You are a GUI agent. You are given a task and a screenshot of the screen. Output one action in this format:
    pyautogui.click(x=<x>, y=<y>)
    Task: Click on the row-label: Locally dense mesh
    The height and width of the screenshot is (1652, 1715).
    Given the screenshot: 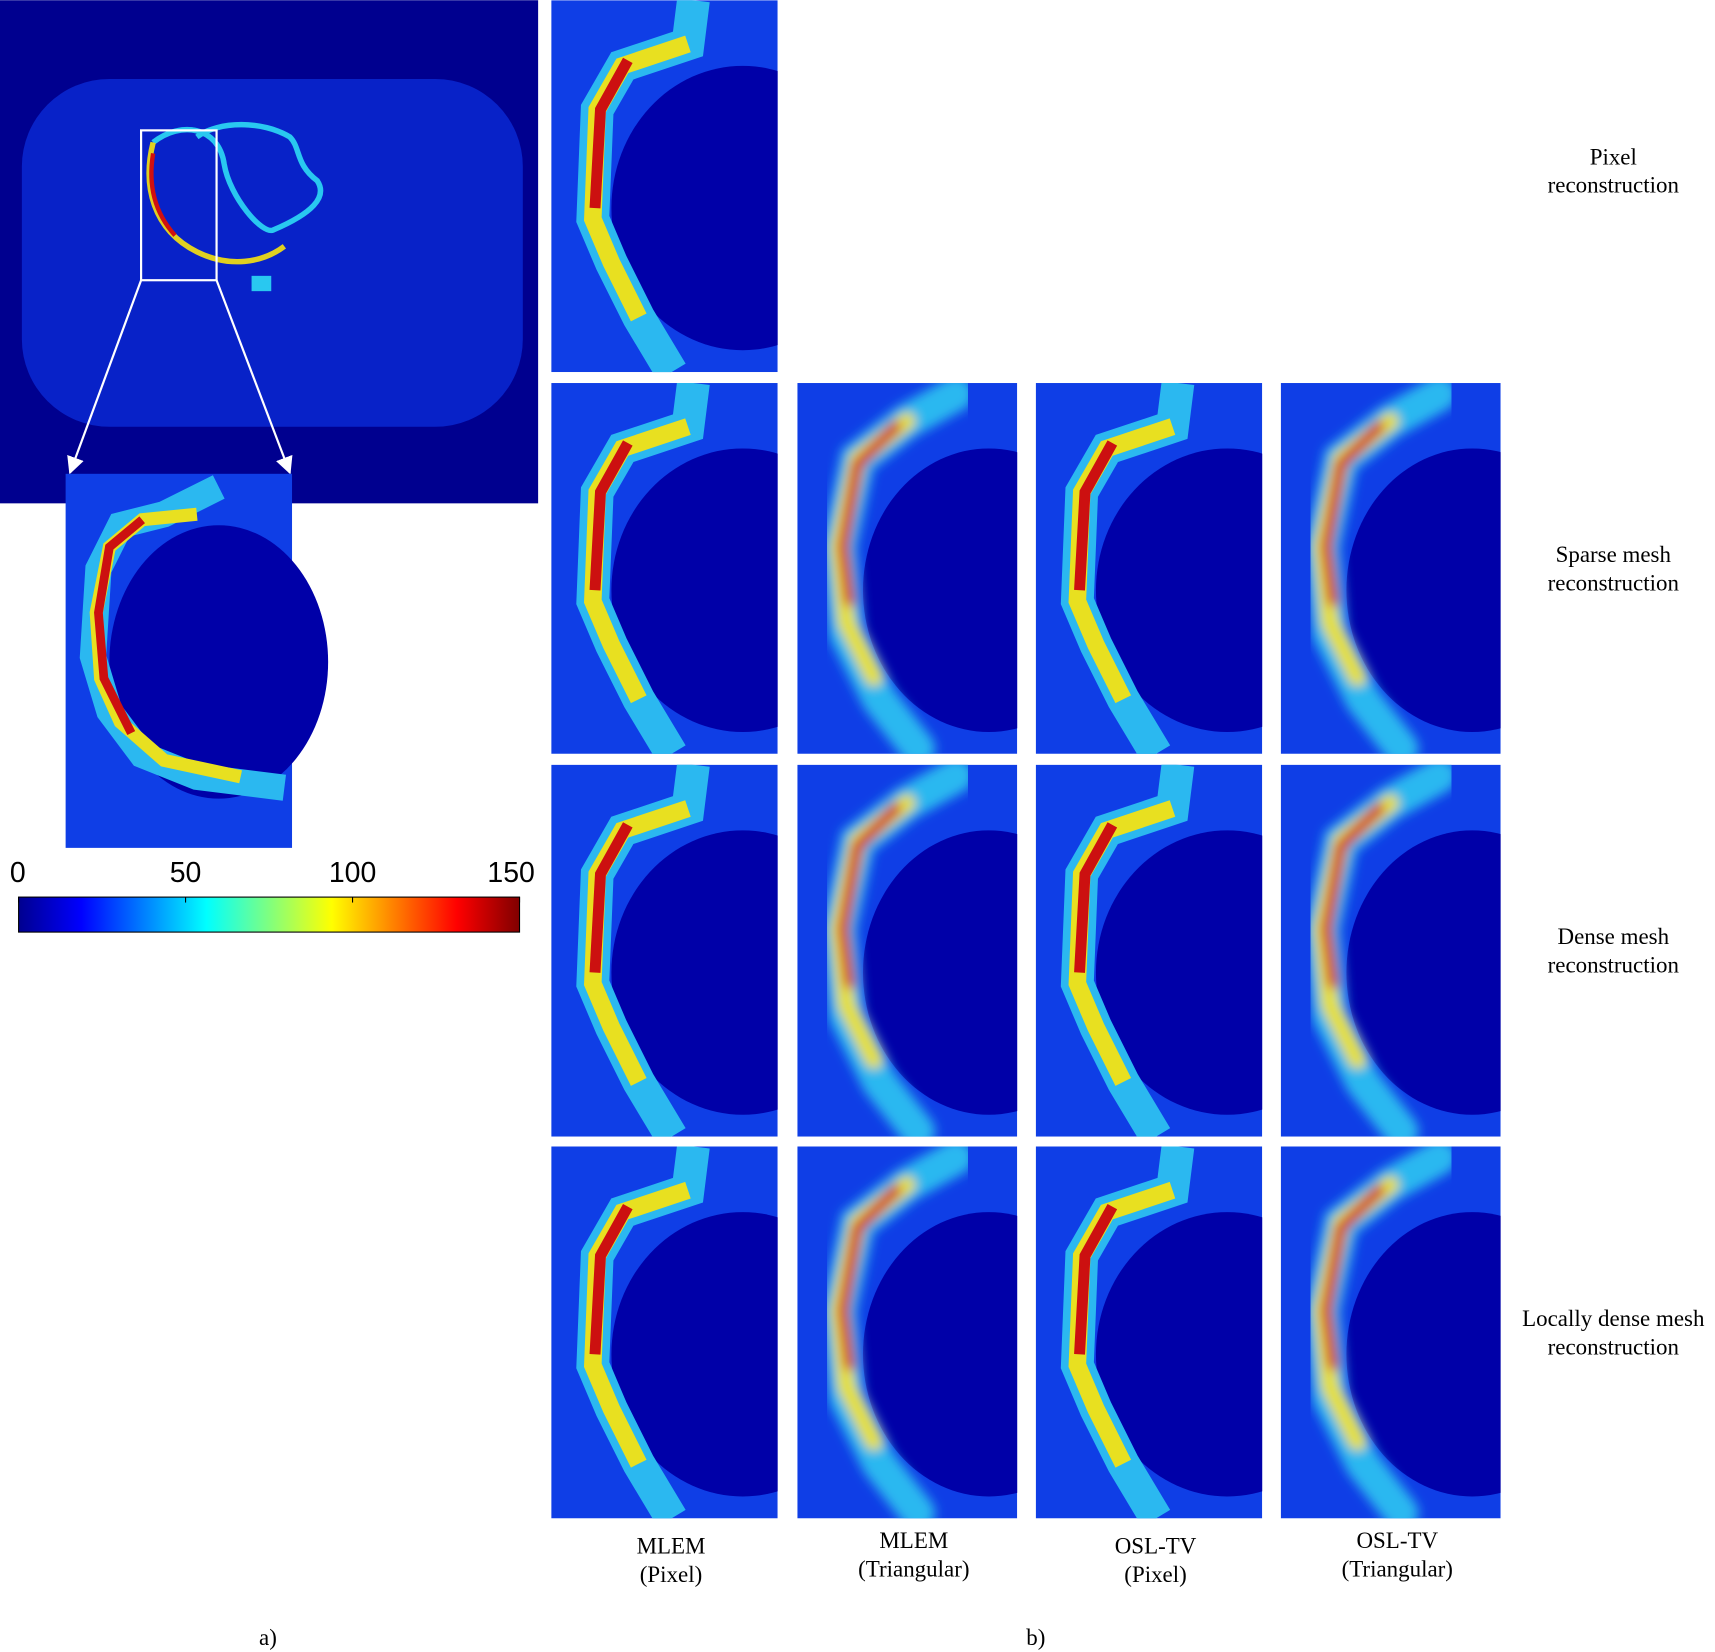 What is the action you would take?
    pyautogui.click(x=1613, y=1318)
    